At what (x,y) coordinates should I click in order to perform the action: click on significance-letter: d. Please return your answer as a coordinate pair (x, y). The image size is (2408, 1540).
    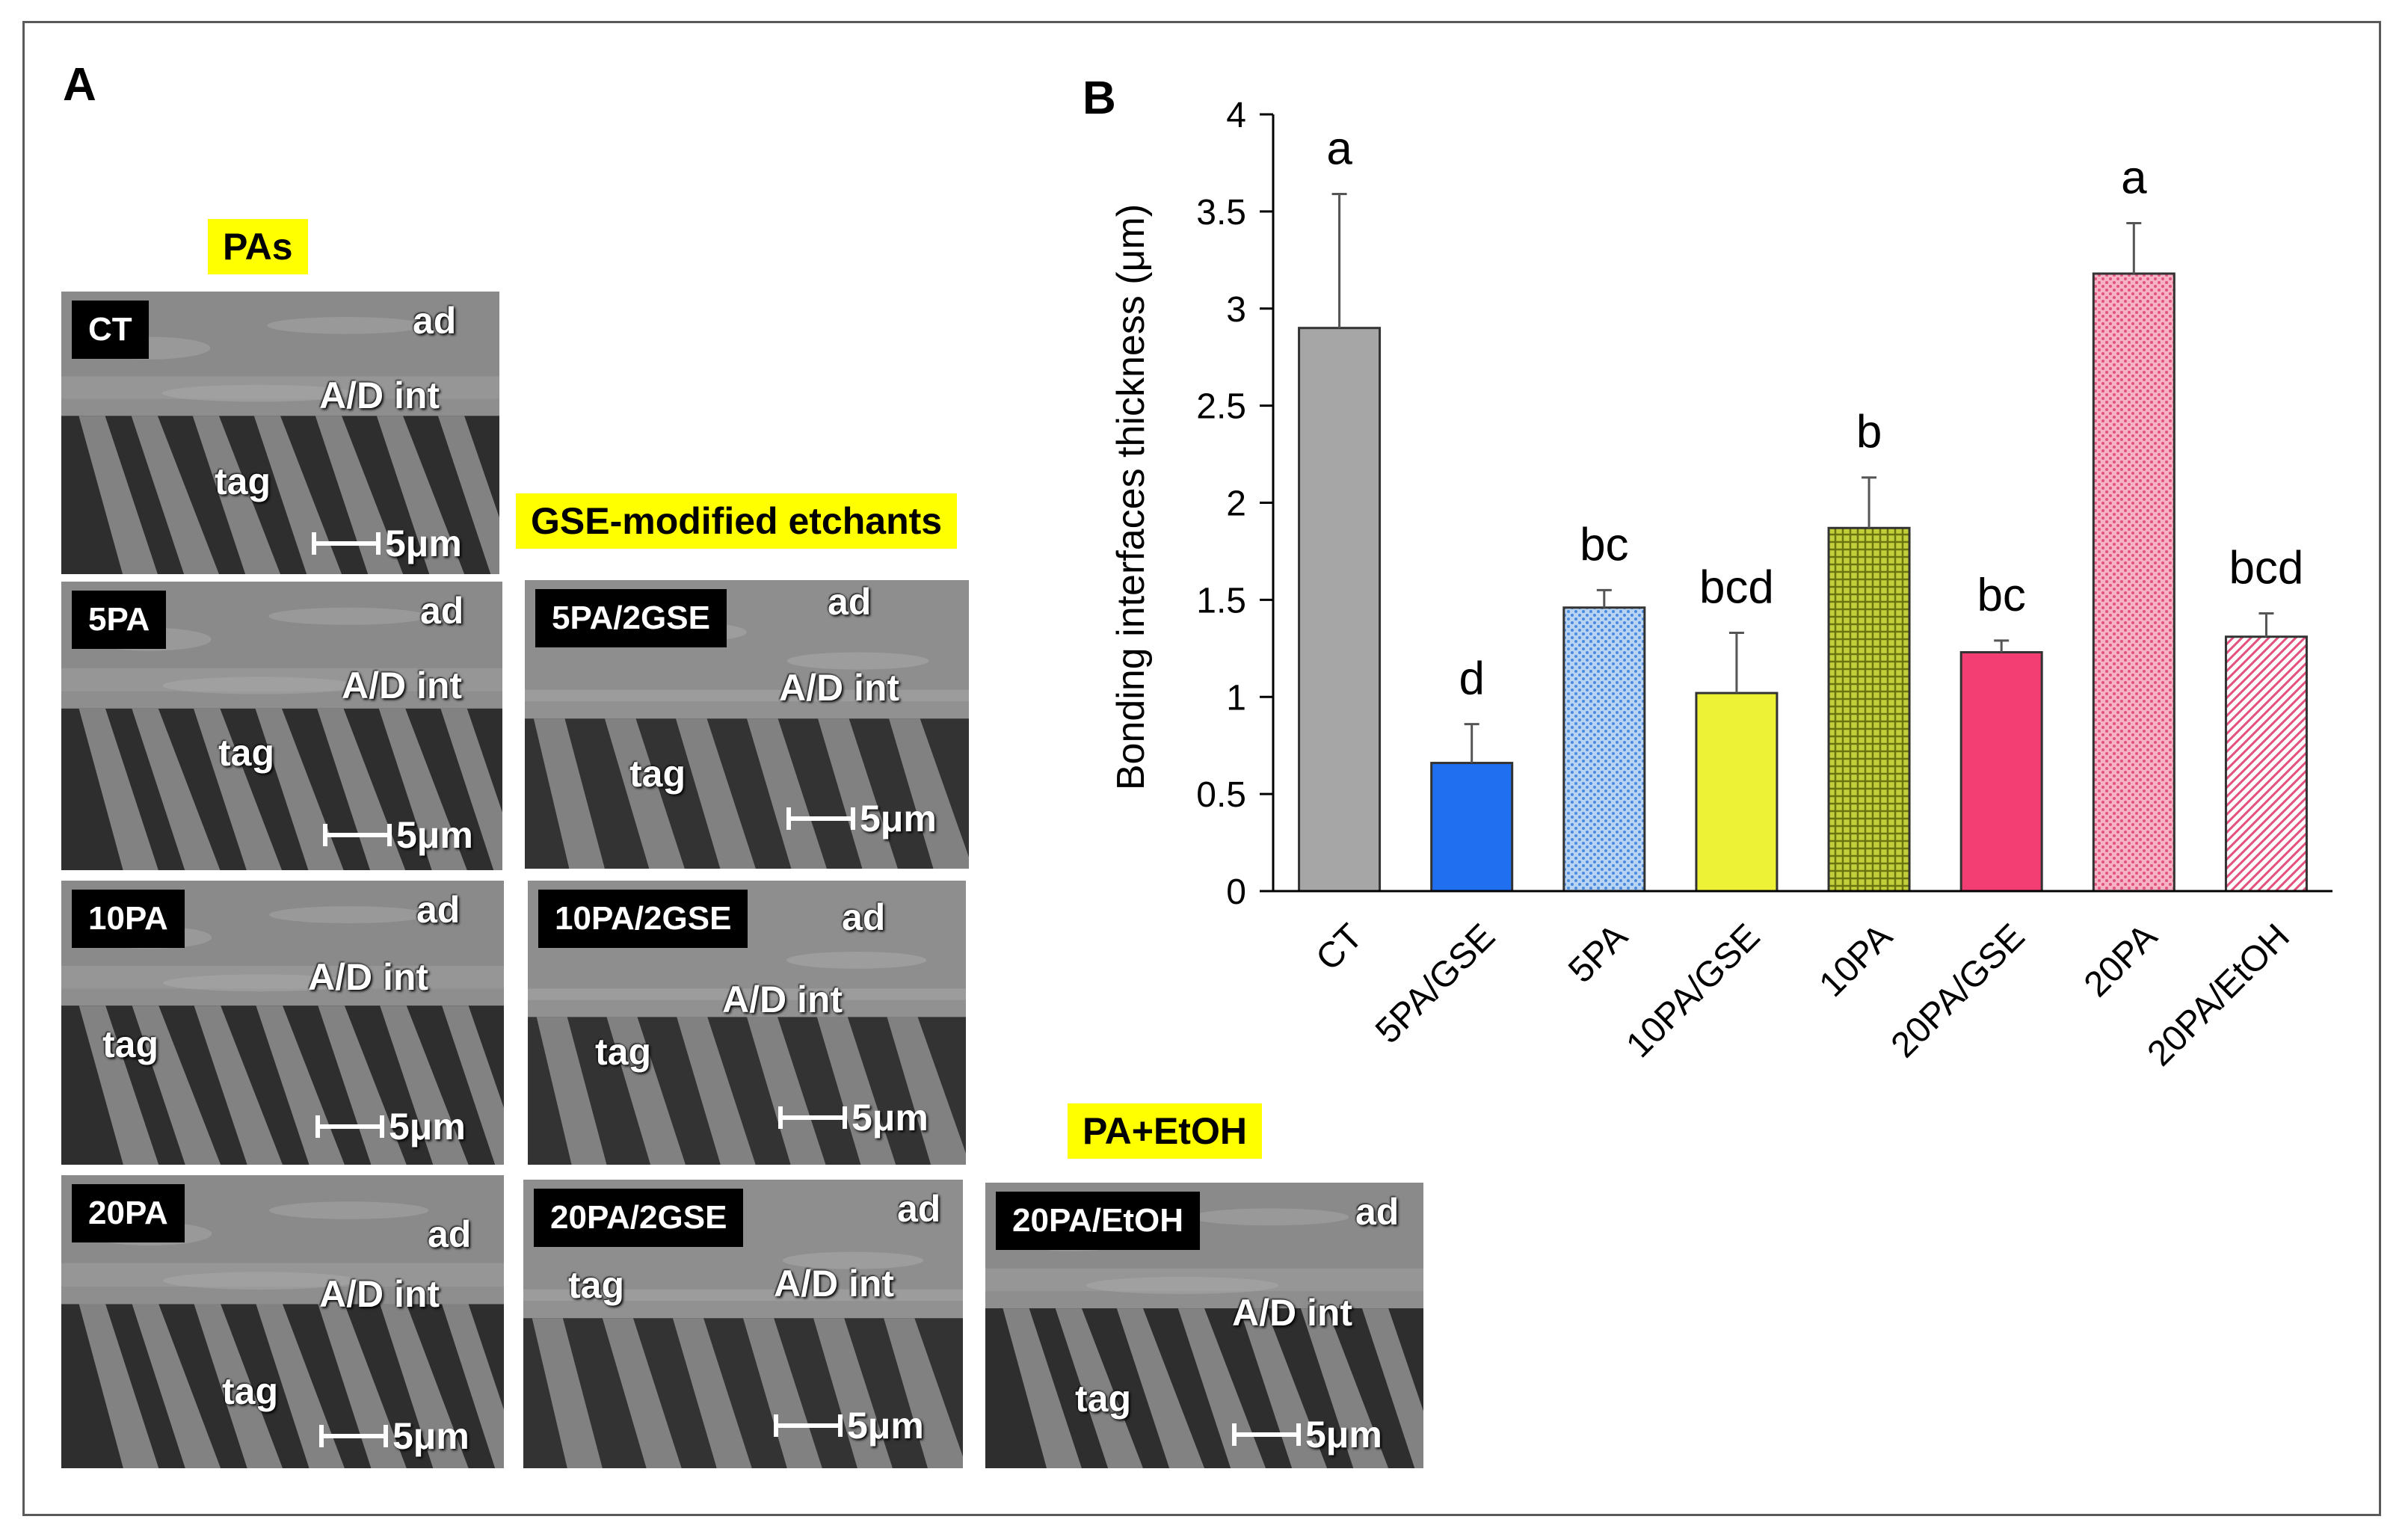
    Looking at the image, I should click on (1471, 679).